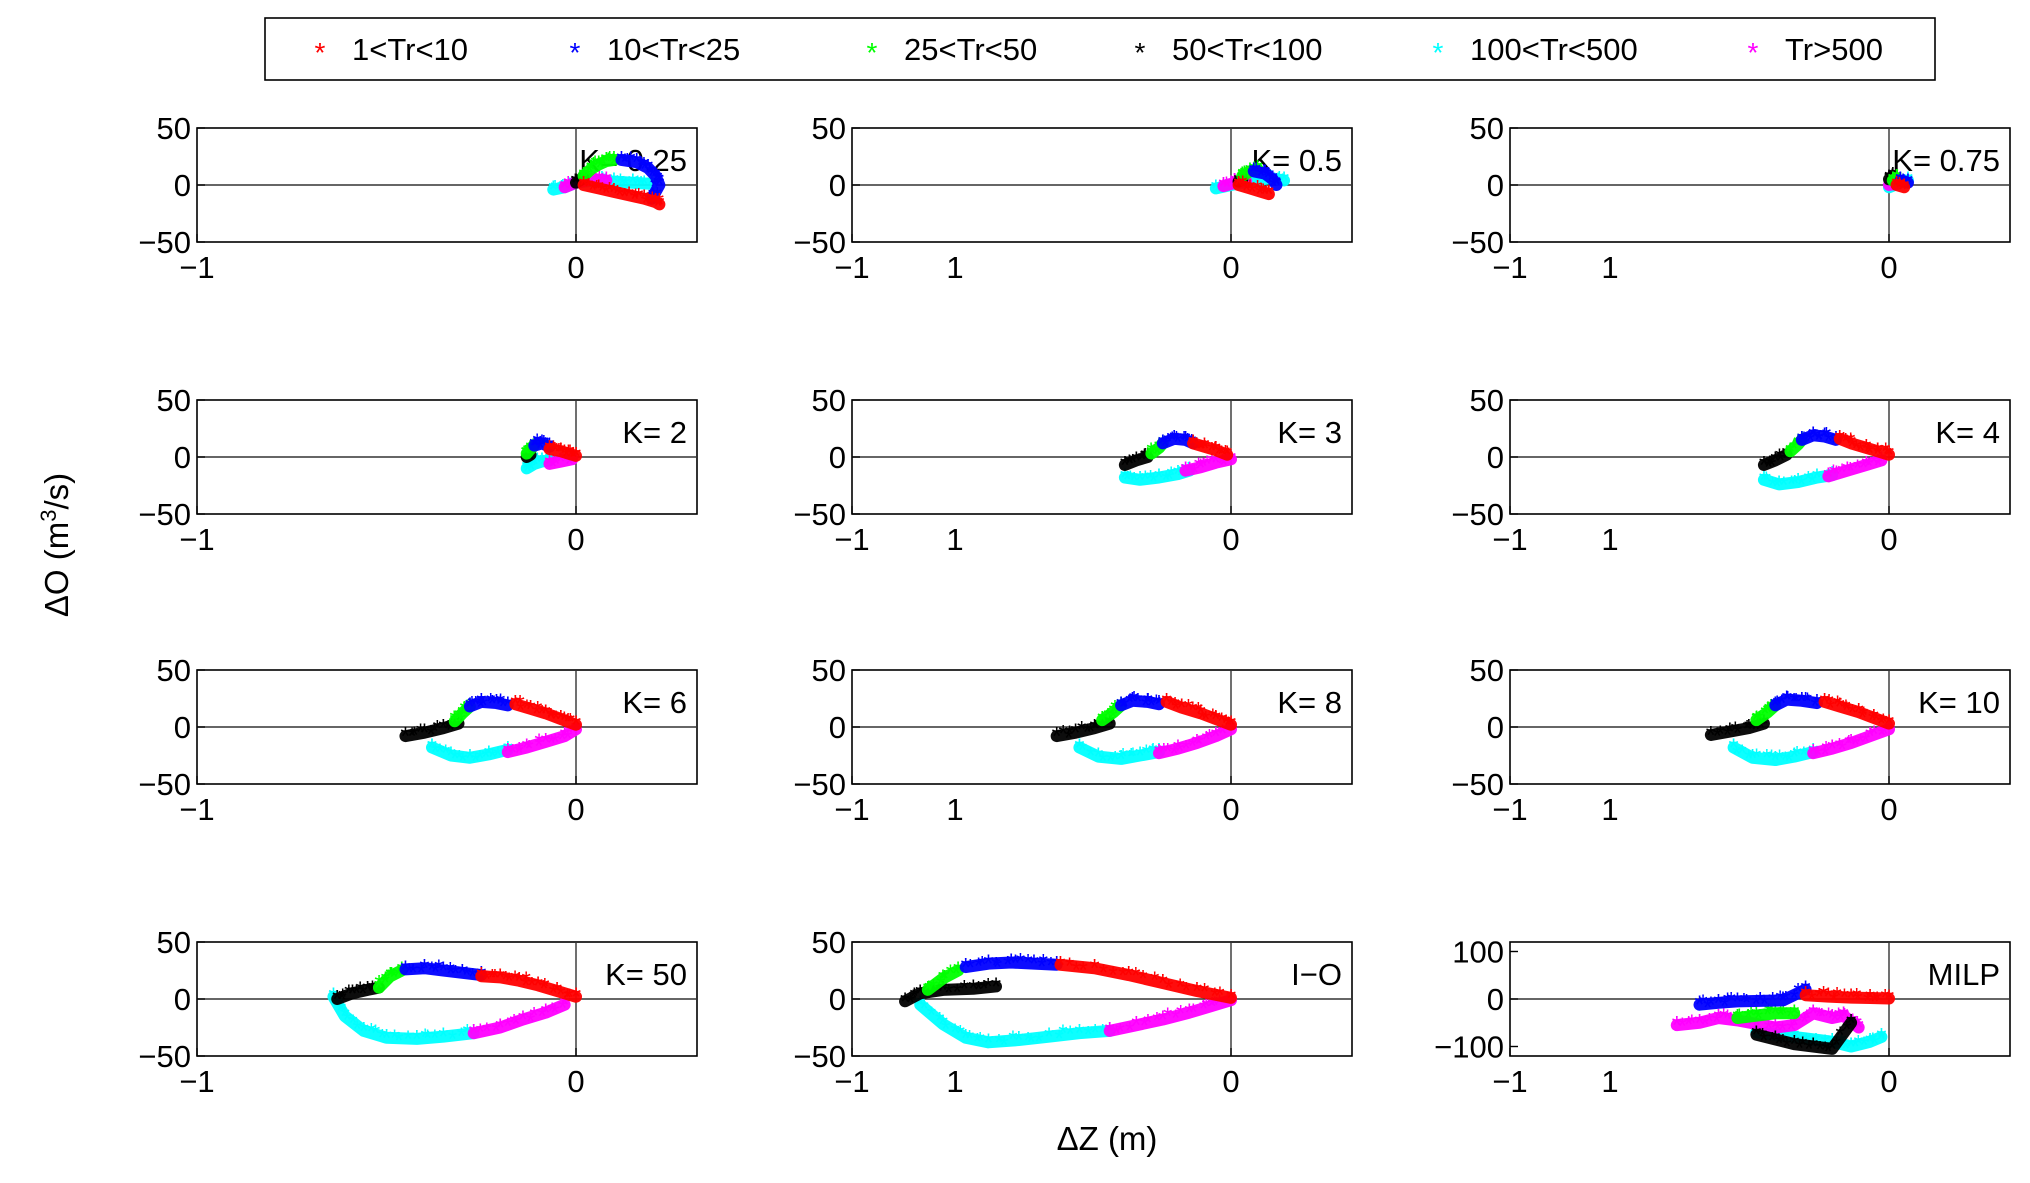  I want to click on y-tick-label: 0, so click(182, 185).